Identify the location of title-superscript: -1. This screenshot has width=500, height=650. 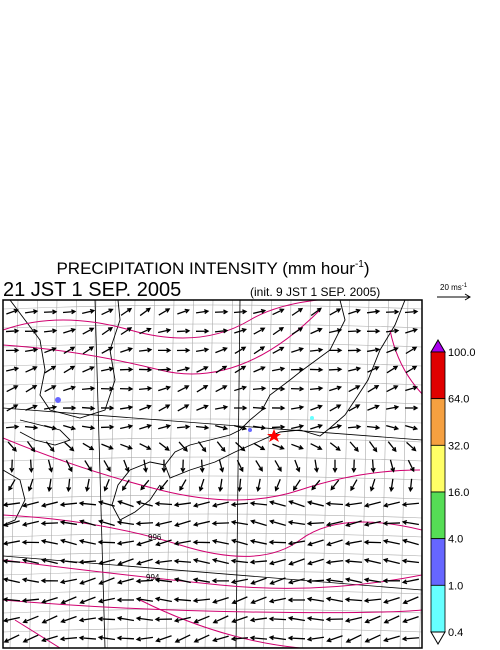
(359, 264).